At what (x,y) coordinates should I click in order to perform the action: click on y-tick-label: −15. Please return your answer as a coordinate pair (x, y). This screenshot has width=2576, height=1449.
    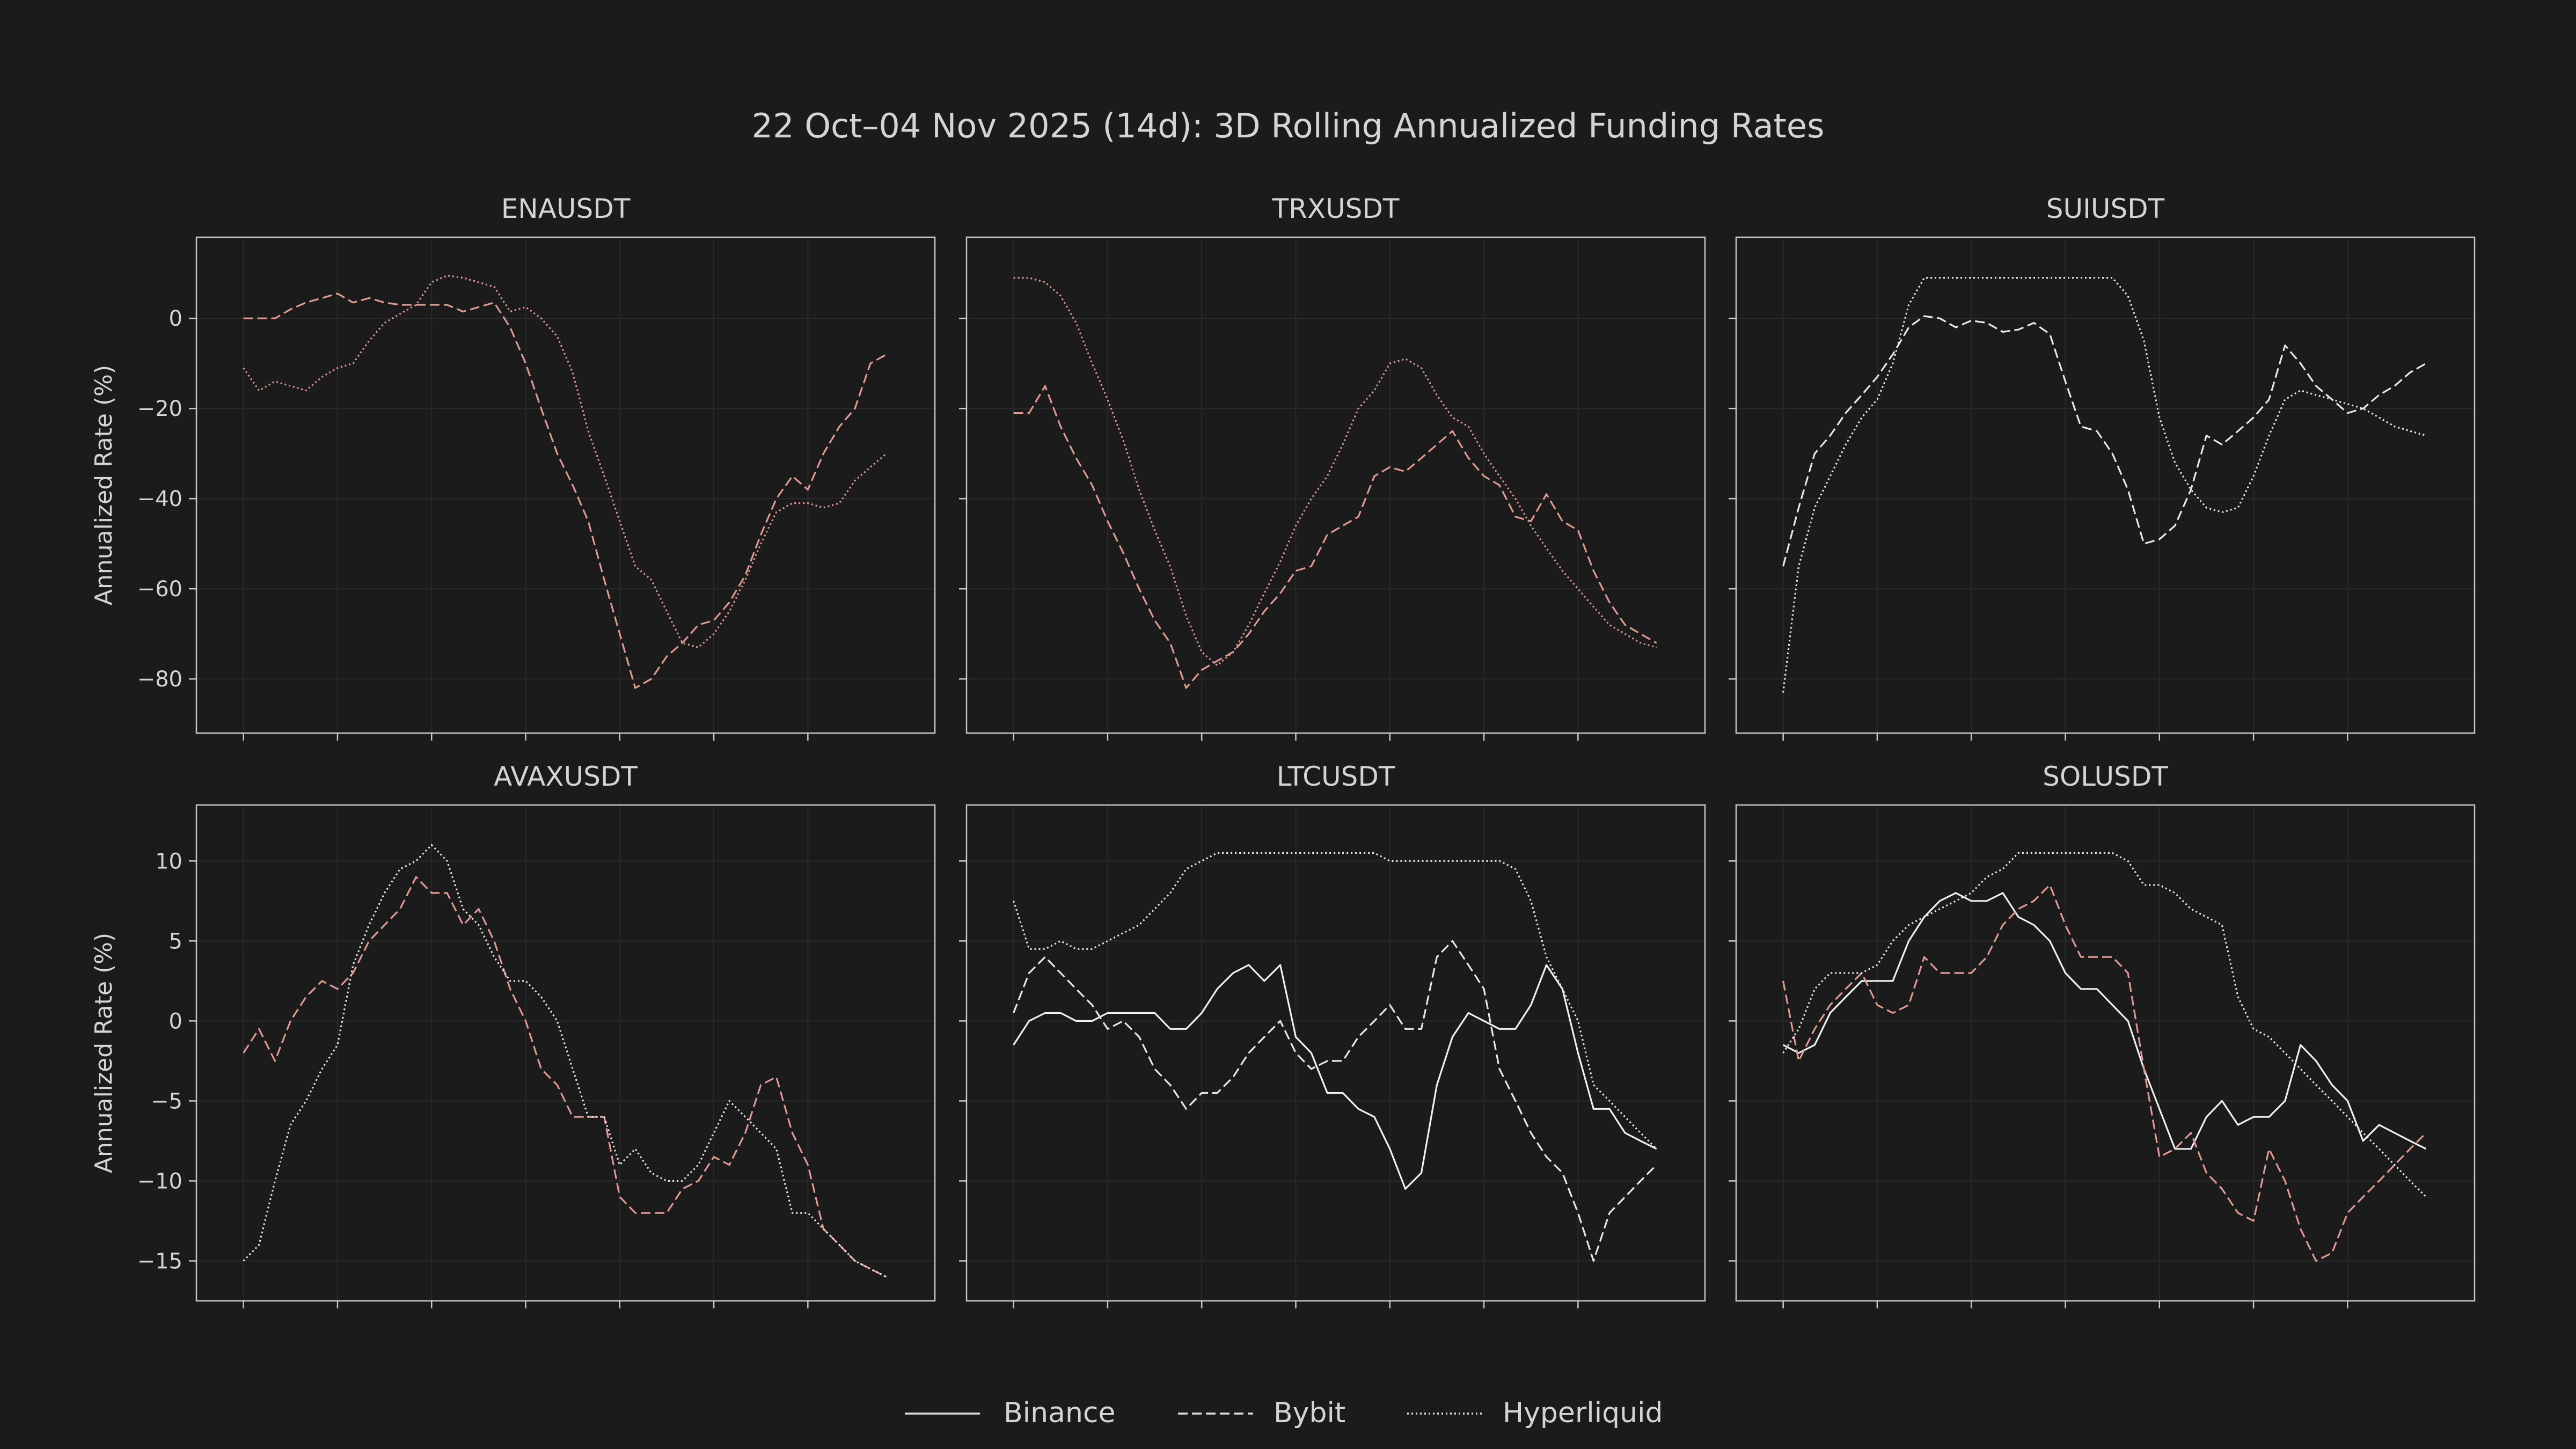
    Looking at the image, I should click on (159, 1261).